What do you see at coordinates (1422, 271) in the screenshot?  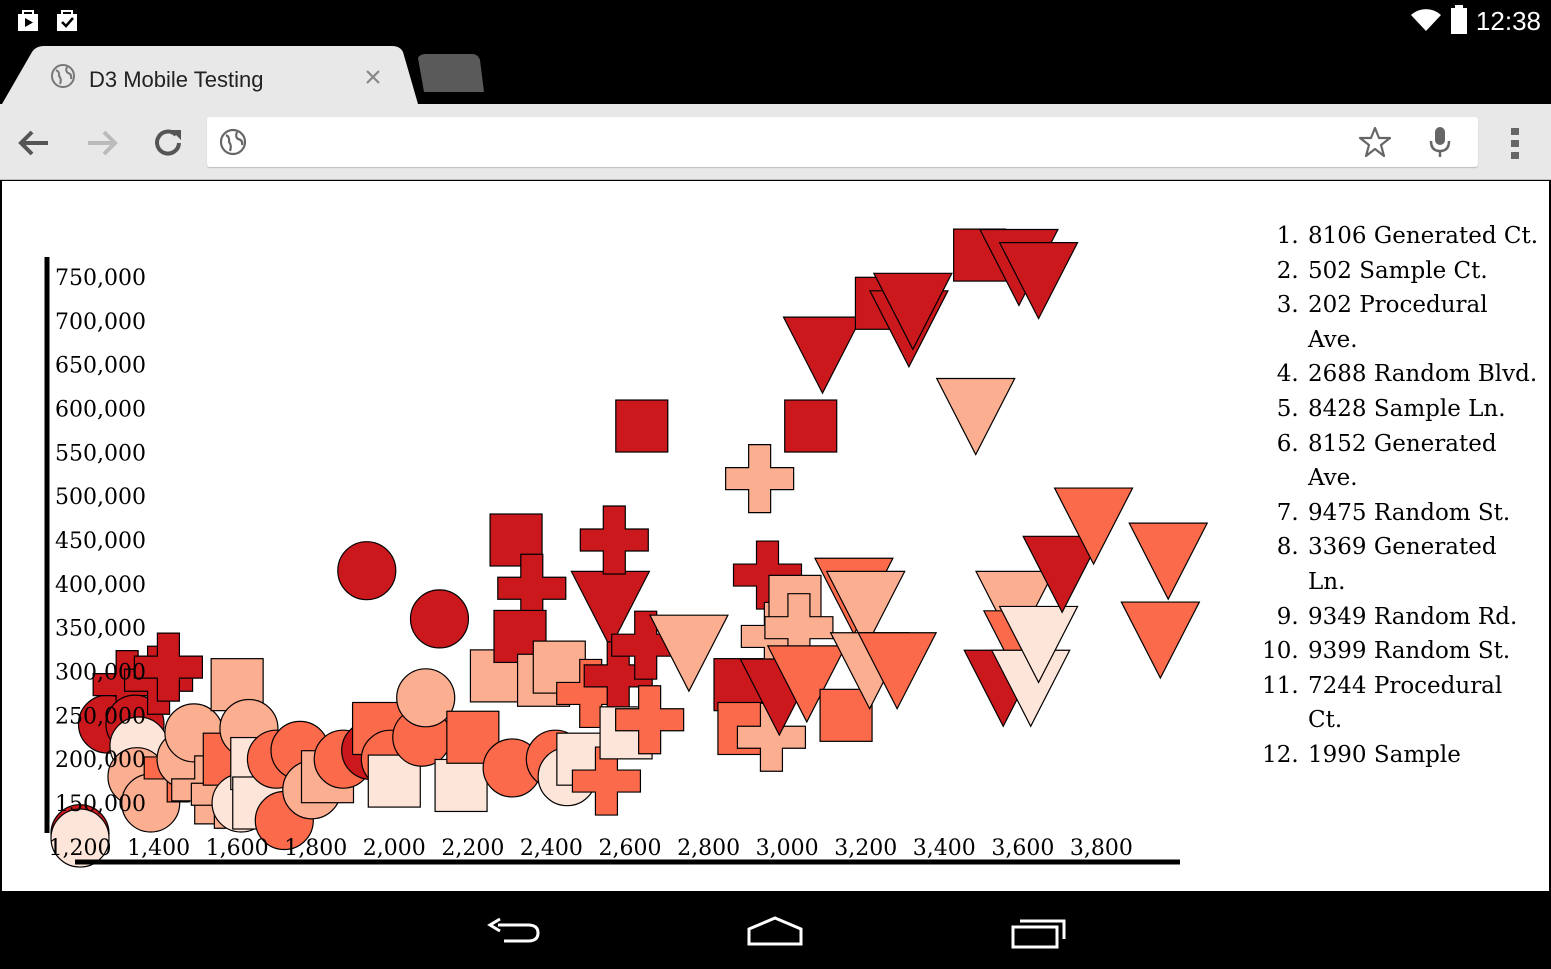 I see `address-item: 502 Sample Ct.` at bounding box center [1422, 271].